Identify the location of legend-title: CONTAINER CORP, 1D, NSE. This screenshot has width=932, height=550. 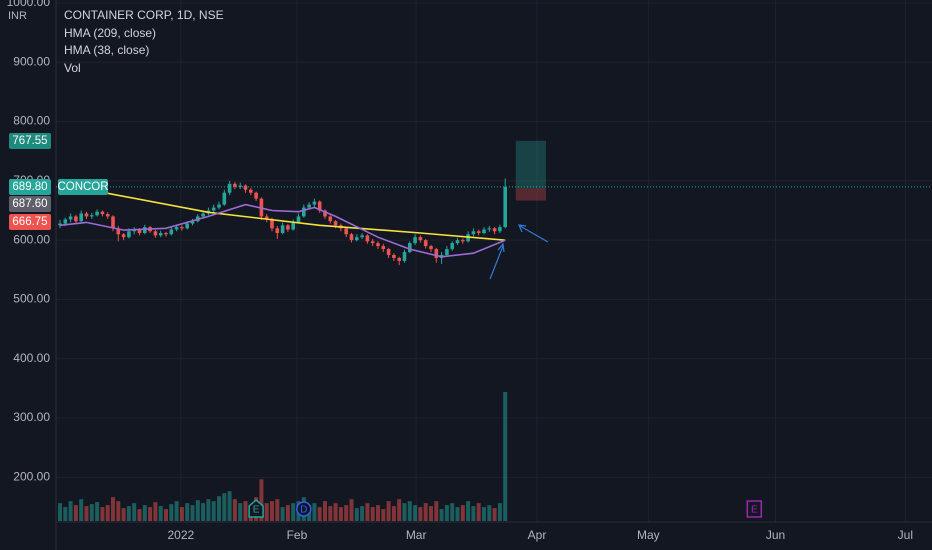
(144, 15).